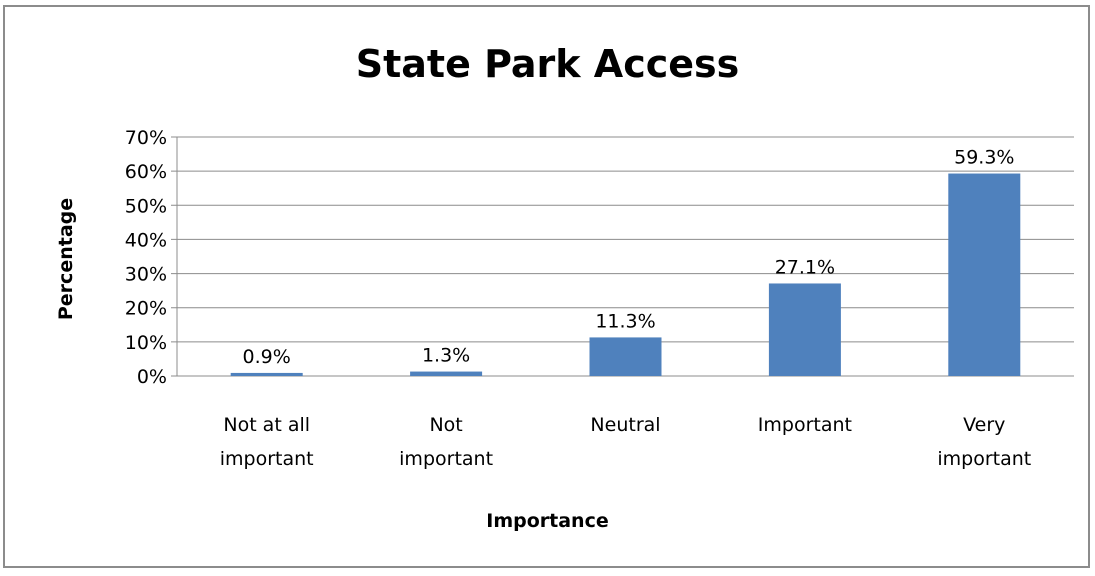 The height and width of the screenshot is (576, 1095). I want to click on data-label: 11.3%, so click(625, 321).